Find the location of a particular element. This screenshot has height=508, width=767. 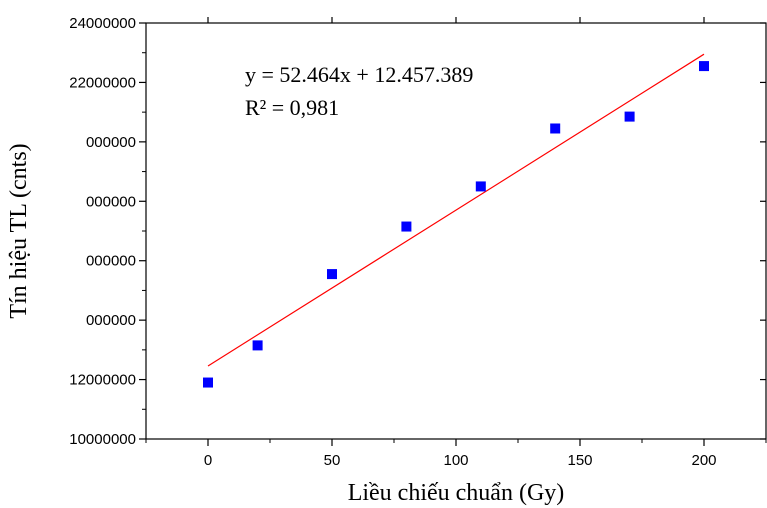

y-axis-title: Tín hiệu TL (cnts) is located at coordinates (19, 230).